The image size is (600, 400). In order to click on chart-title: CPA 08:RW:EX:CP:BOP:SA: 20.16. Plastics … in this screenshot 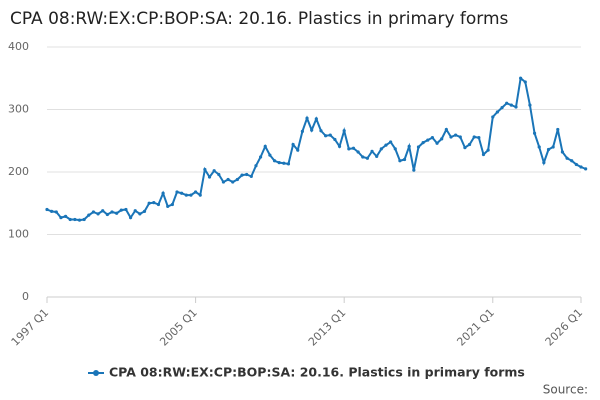, I will do `click(259, 19)`.